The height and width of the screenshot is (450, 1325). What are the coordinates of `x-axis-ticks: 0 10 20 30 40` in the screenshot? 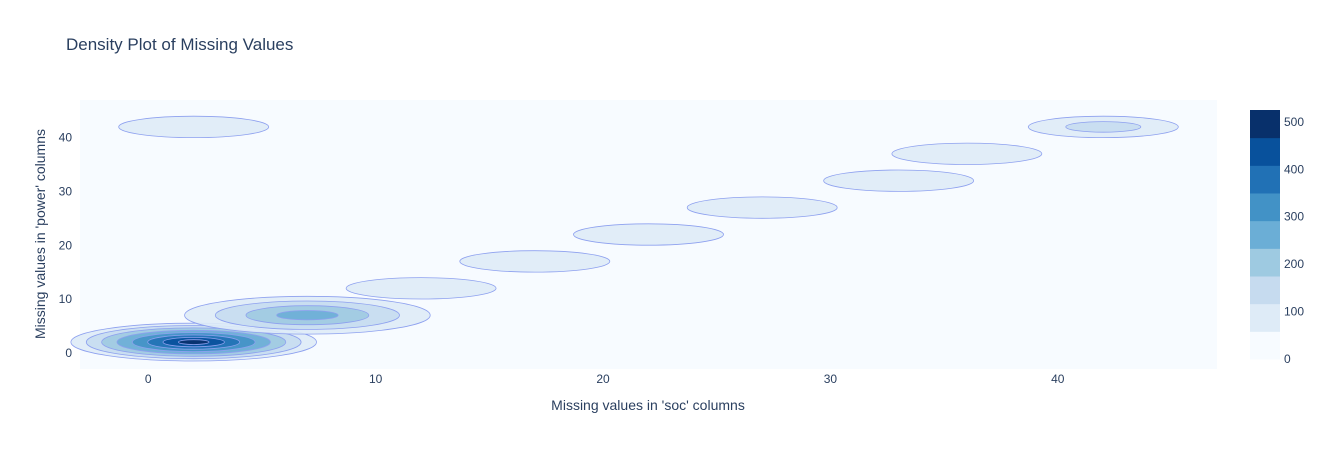 It's located at (605, 379).